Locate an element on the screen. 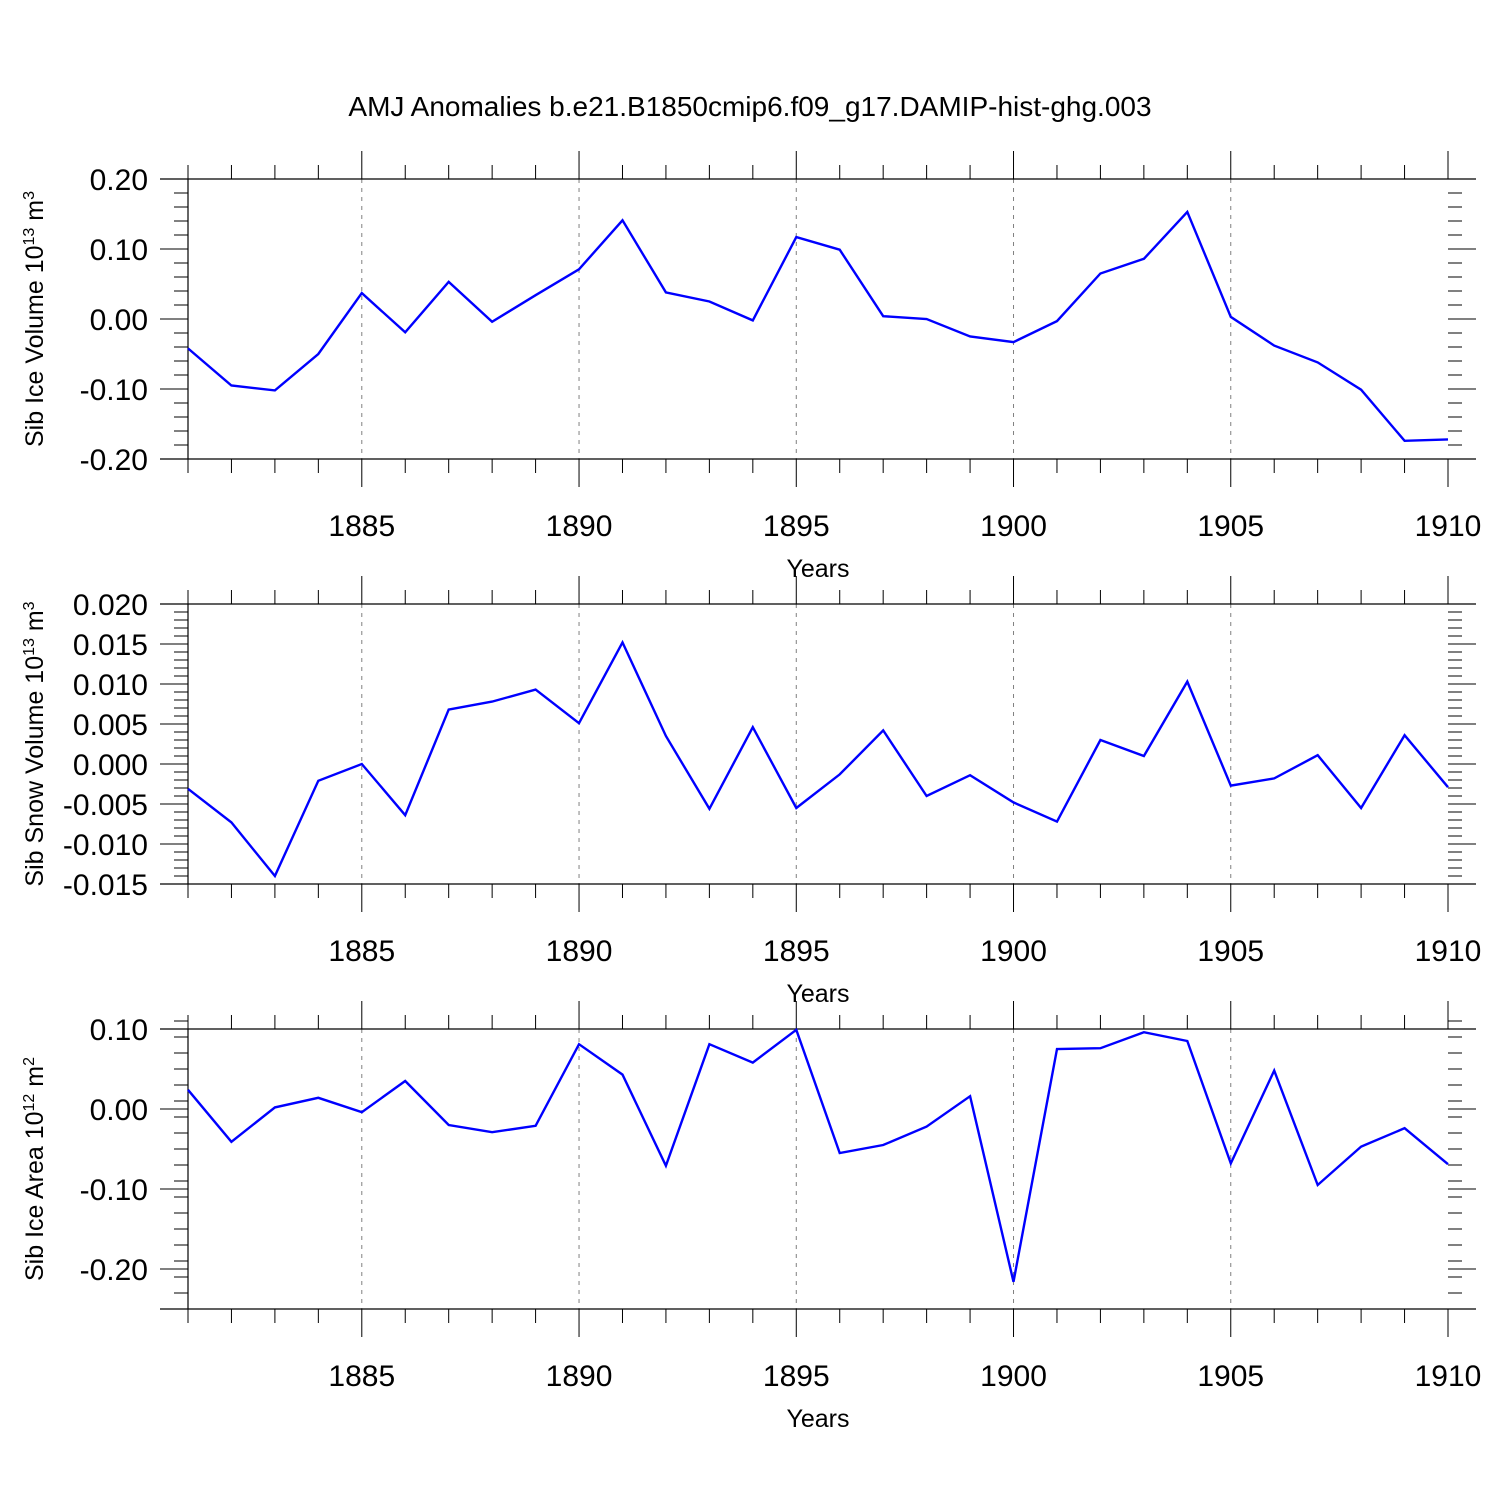 This screenshot has height=1500, width=1500. x-tick-label: 1885 is located at coordinates (361, 1376).